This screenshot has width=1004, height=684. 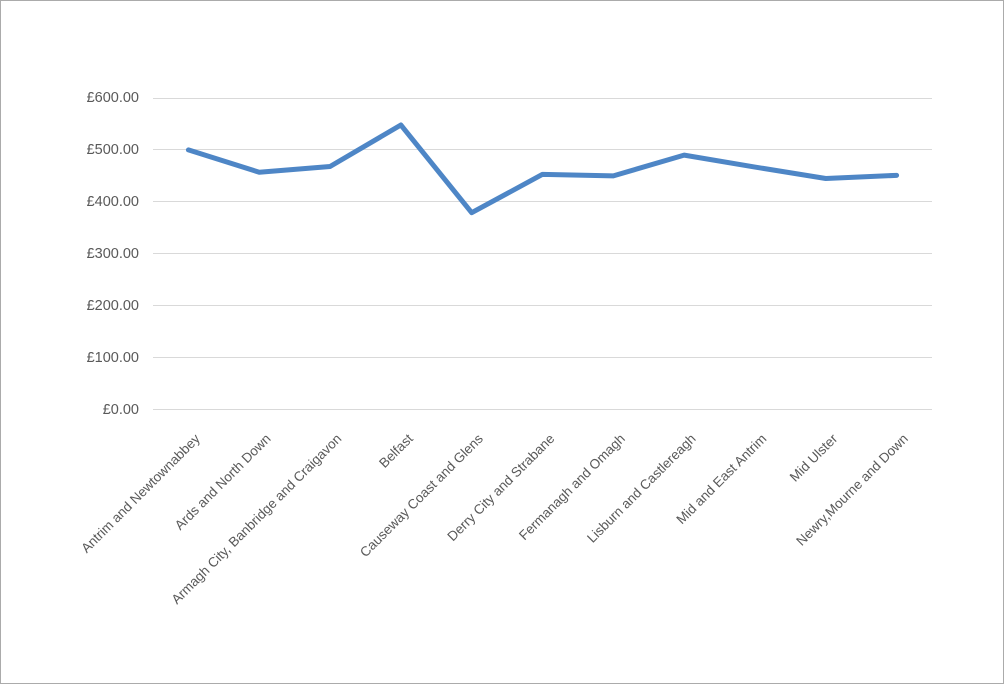 I want to click on y-axis-tick-label: £100.00, so click(x=112, y=357).